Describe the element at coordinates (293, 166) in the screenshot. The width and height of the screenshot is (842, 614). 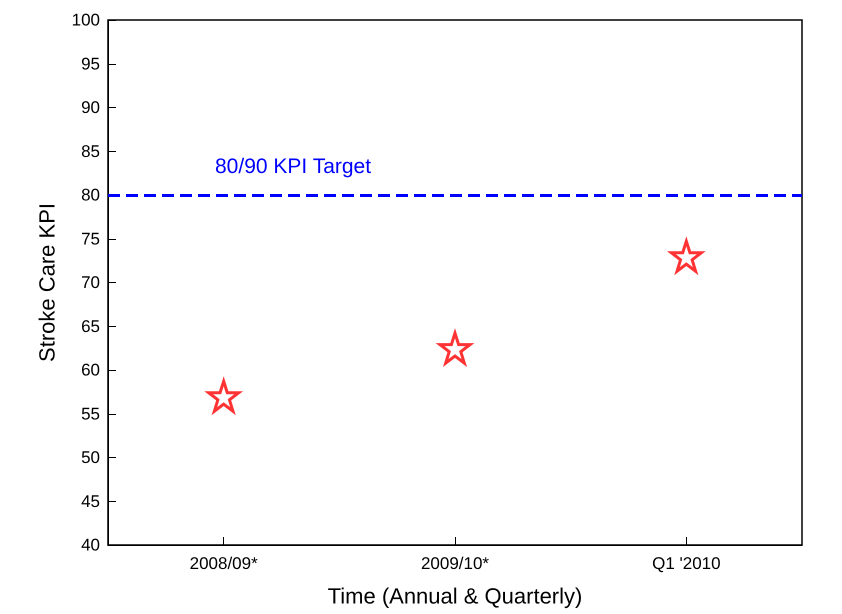
I see `ref-line-label: 80/90 KPI Target` at that location.